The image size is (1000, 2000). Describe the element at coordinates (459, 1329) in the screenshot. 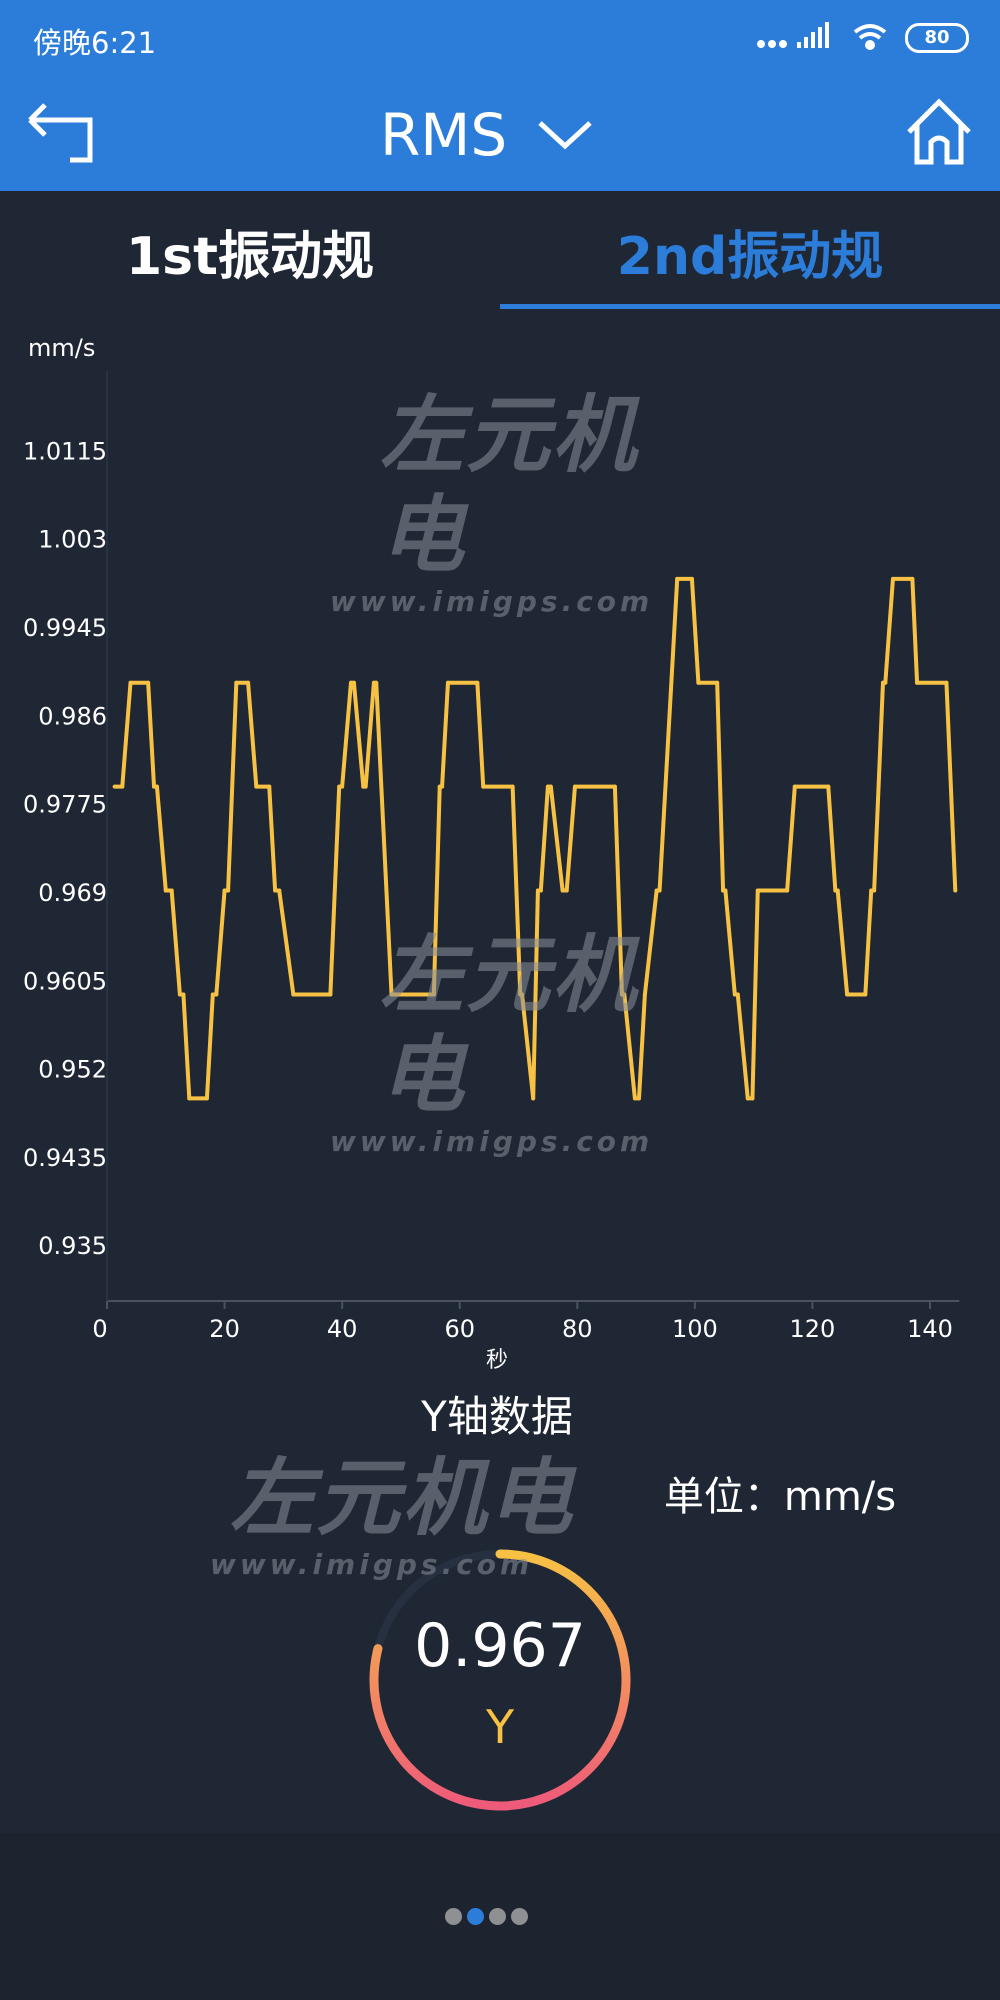

I see `x-tick-label: 60` at that location.